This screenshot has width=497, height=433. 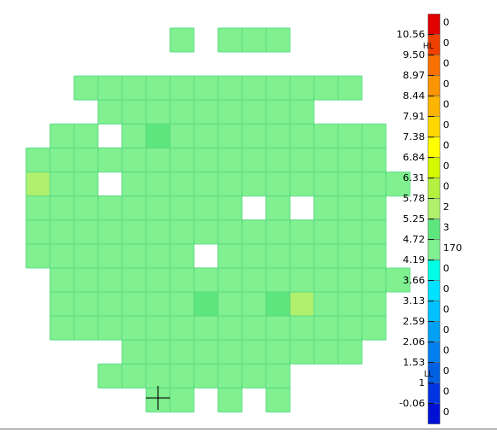 I want to click on bin-count: 170, so click(x=452, y=248).